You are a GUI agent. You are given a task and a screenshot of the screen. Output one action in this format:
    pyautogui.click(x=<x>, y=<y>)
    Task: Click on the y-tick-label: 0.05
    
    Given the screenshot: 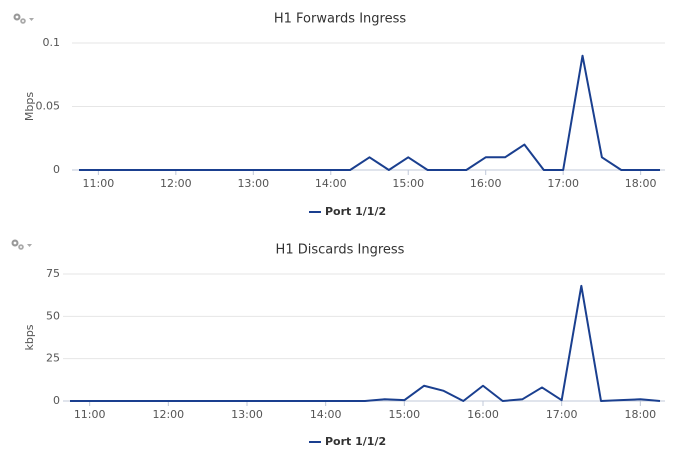 What is the action you would take?
    pyautogui.click(x=48, y=106)
    